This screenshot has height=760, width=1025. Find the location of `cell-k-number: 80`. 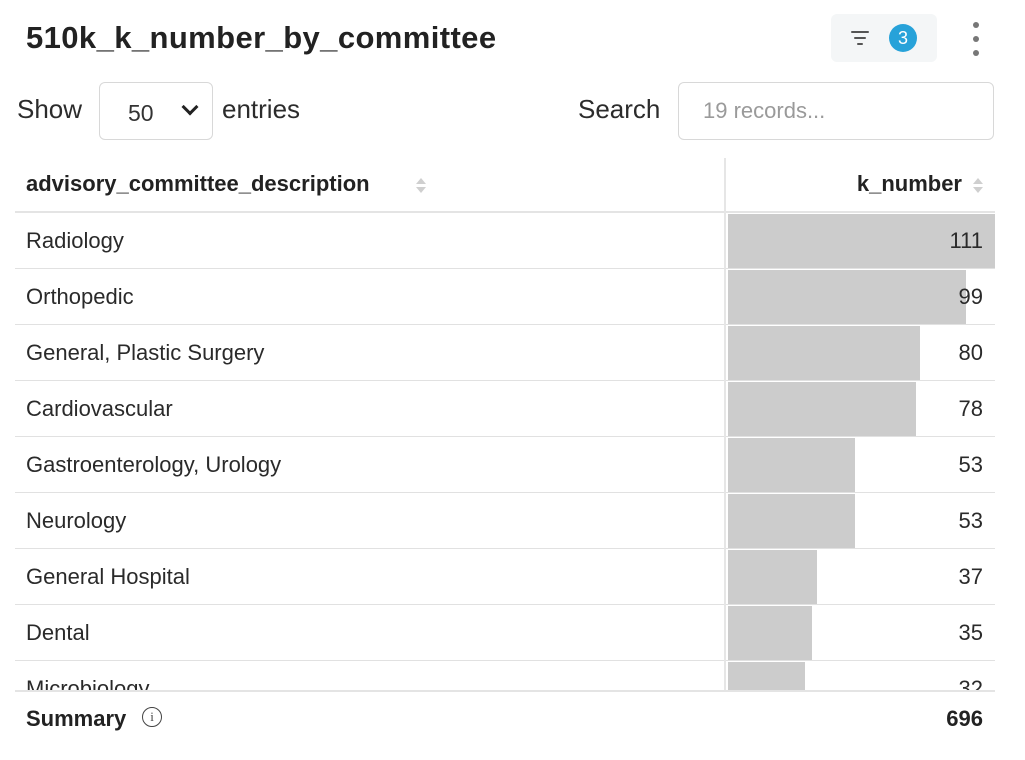

cell-k-number: 80 is located at coordinates (970, 352).